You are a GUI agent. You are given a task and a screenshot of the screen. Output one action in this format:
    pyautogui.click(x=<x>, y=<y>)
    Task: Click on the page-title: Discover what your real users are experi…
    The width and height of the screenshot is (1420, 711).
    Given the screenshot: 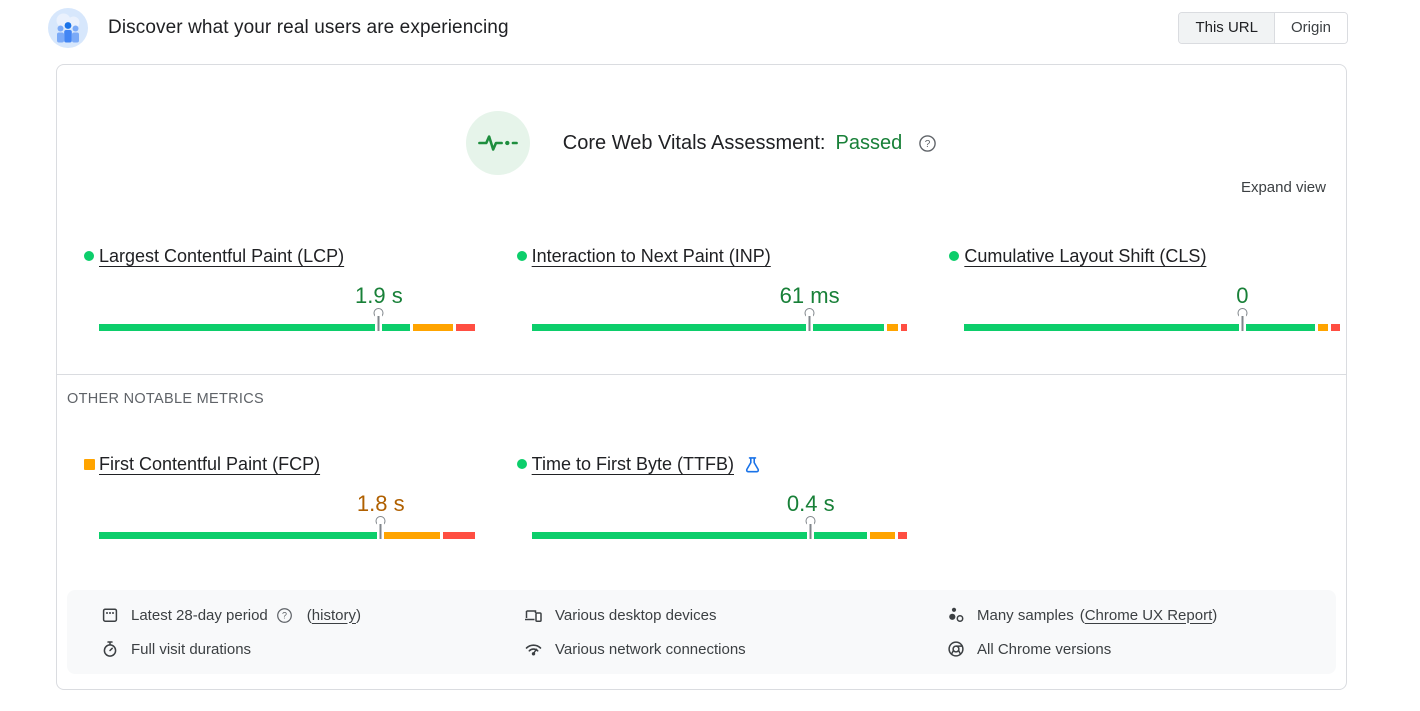 What is the action you would take?
    pyautogui.click(x=308, y=27)
    